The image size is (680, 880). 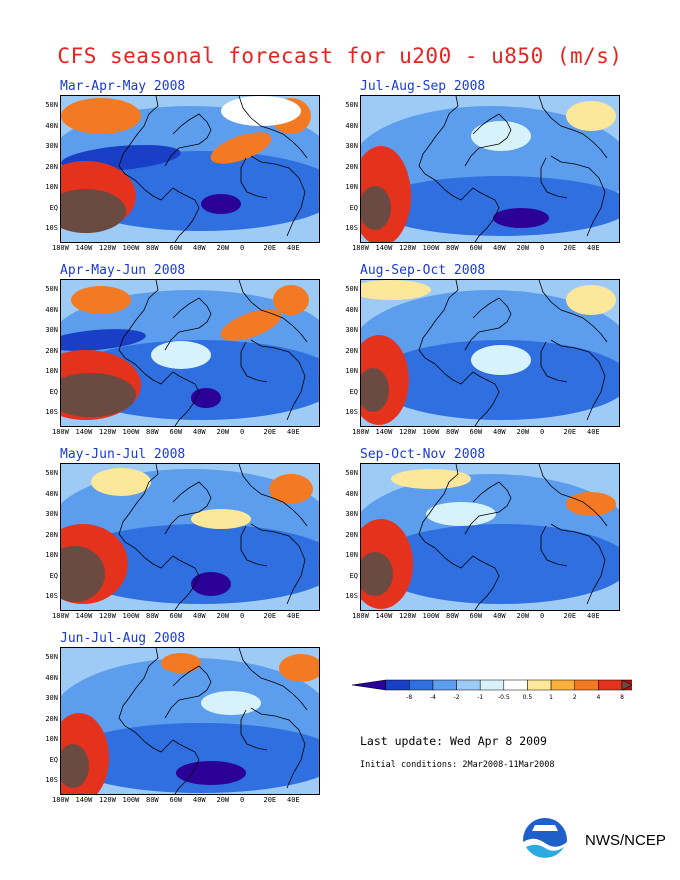 I want to click on map-panel-jja, so click(x=190, y=721).